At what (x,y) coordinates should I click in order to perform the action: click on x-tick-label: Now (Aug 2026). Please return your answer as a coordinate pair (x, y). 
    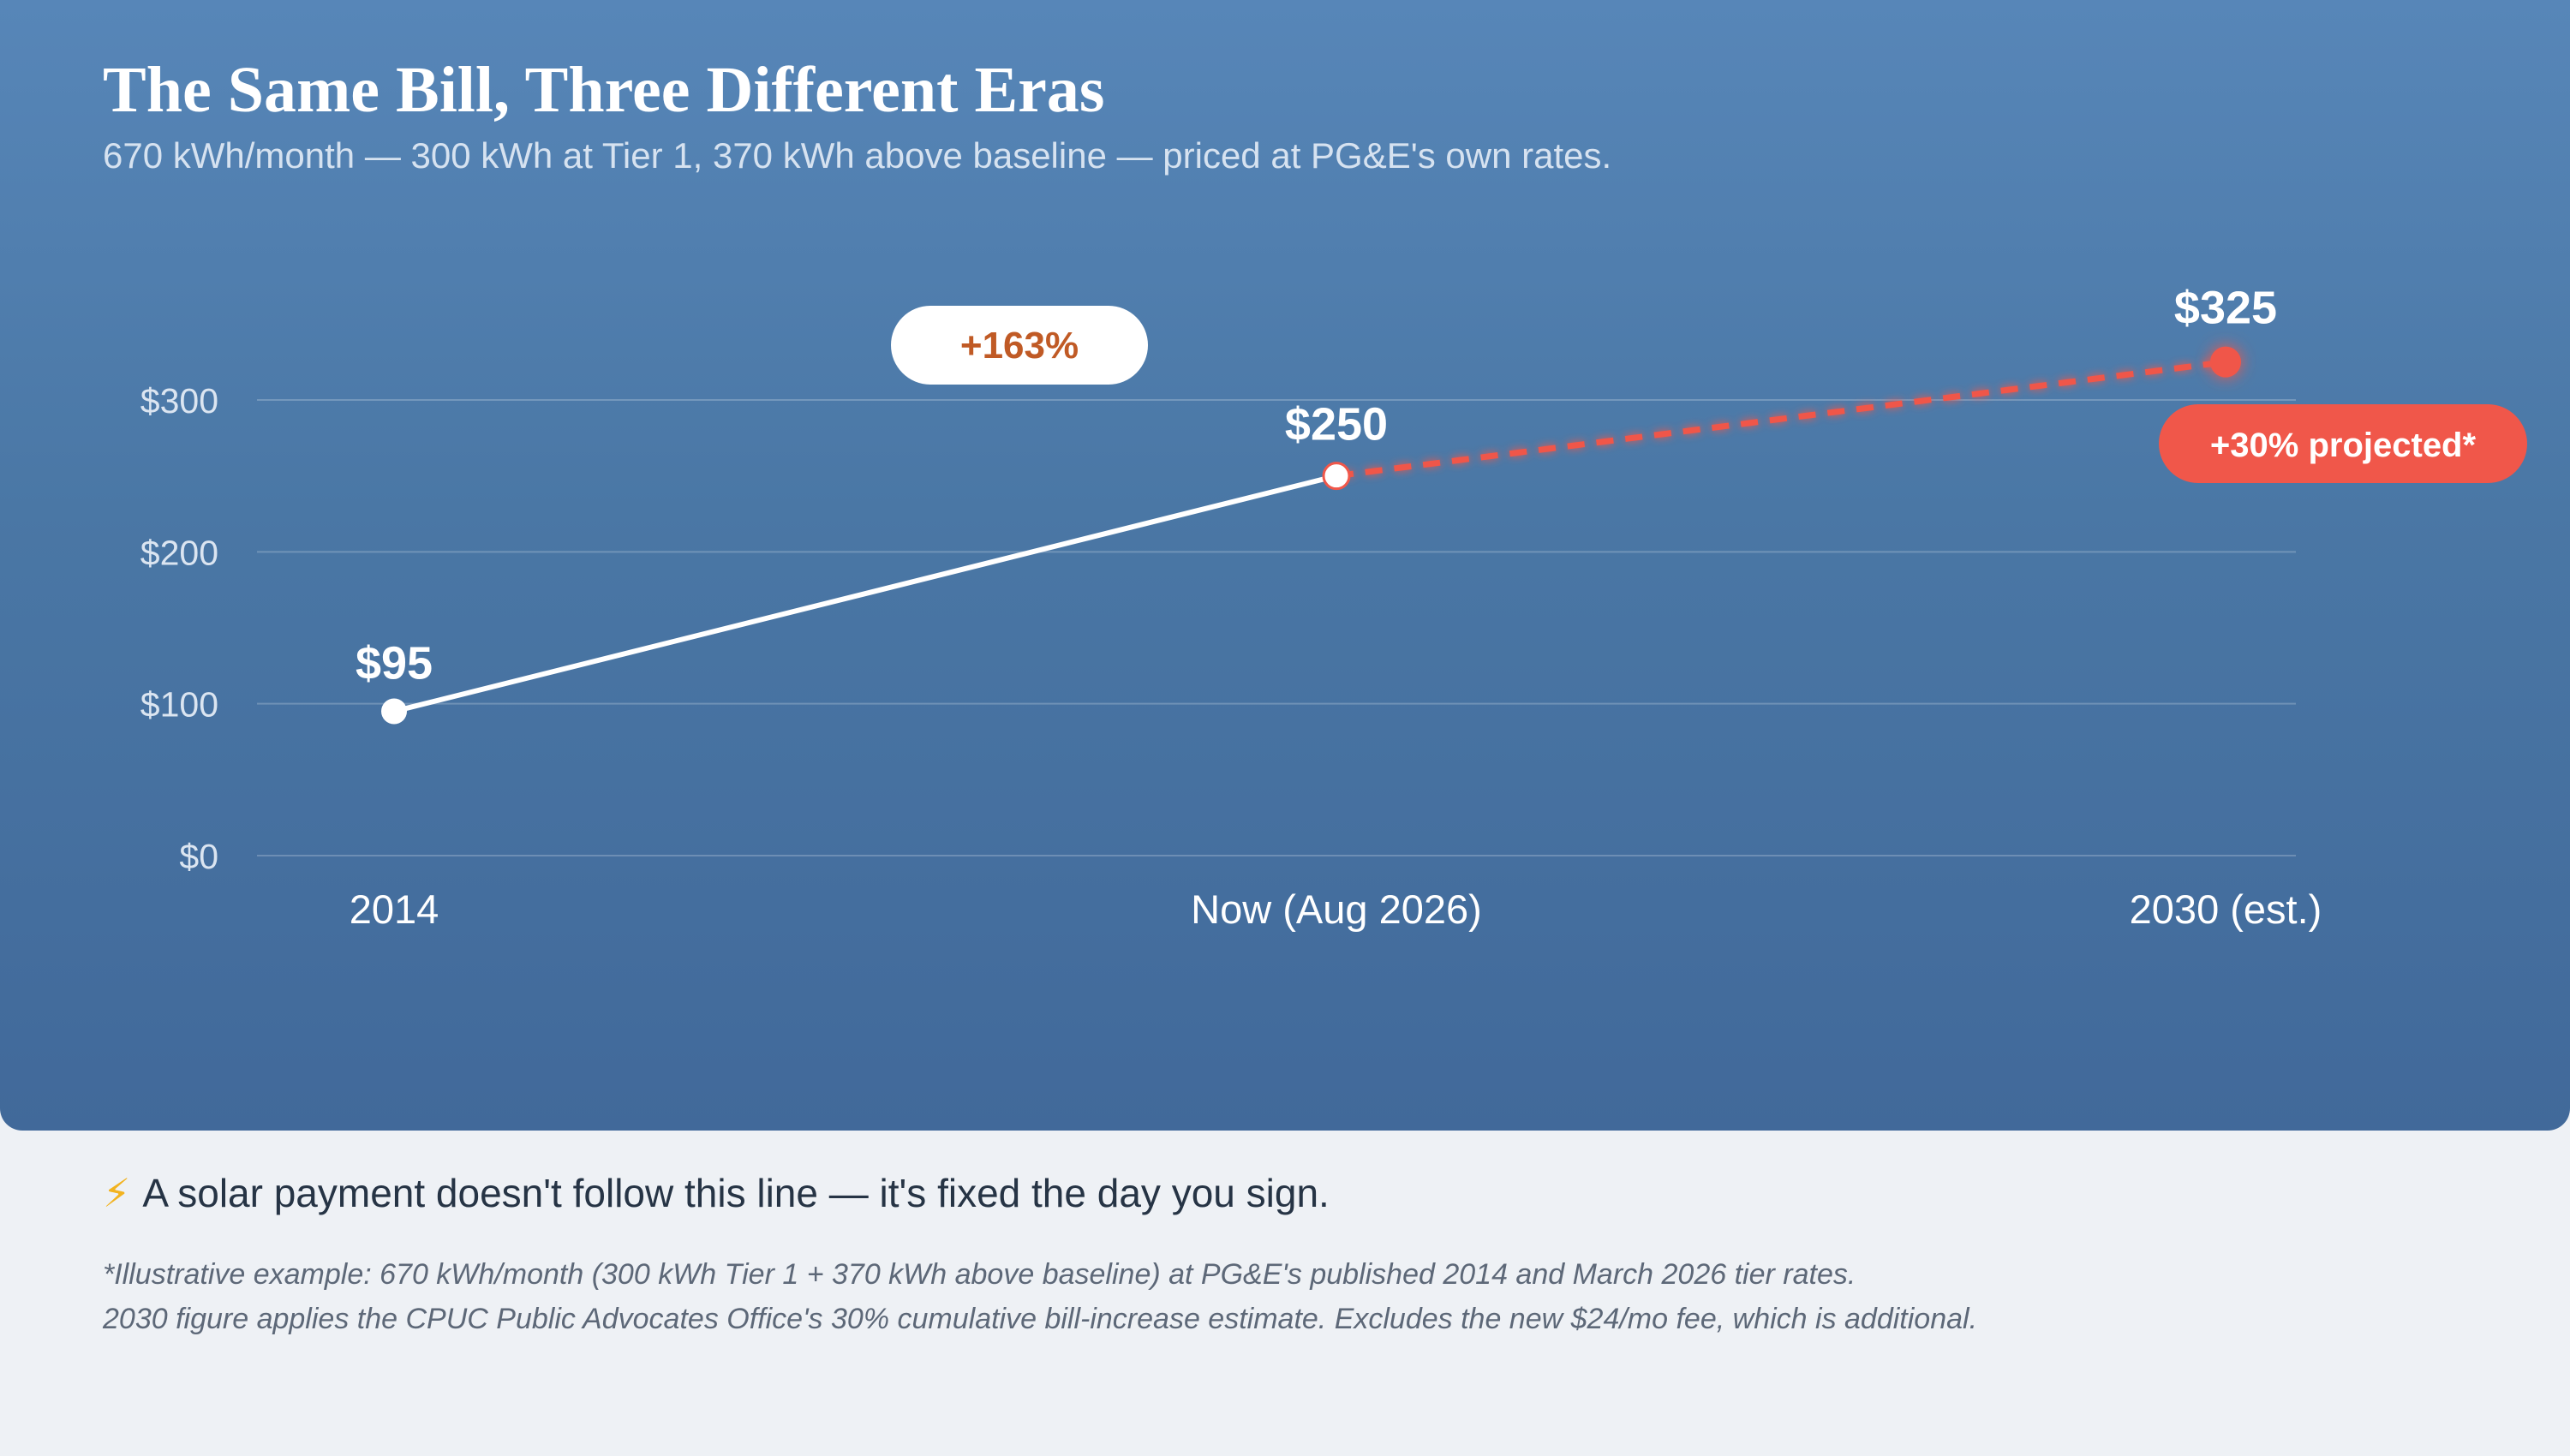
    Looking at the image, I should click on (1337, 909).